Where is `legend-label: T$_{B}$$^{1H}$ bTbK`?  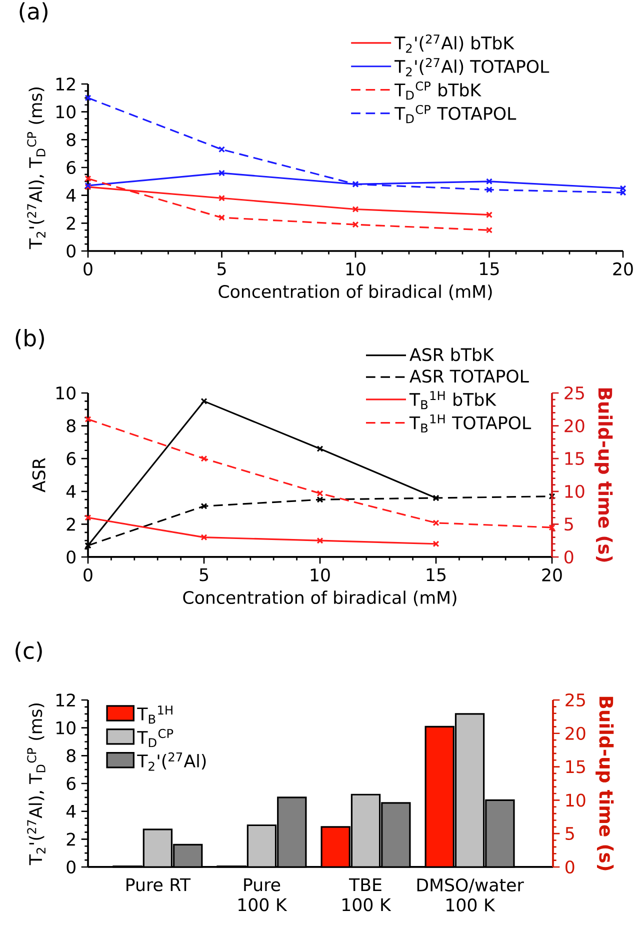
legend-label: T$_{B}$$^{1H}$ bTbK is located at coordinates (452, 400).